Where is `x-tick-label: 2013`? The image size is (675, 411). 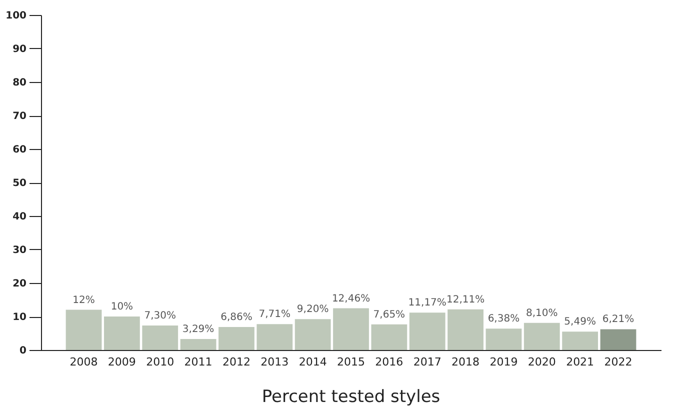
x-tick-label: 2013 is located at coordinates (274, 362).